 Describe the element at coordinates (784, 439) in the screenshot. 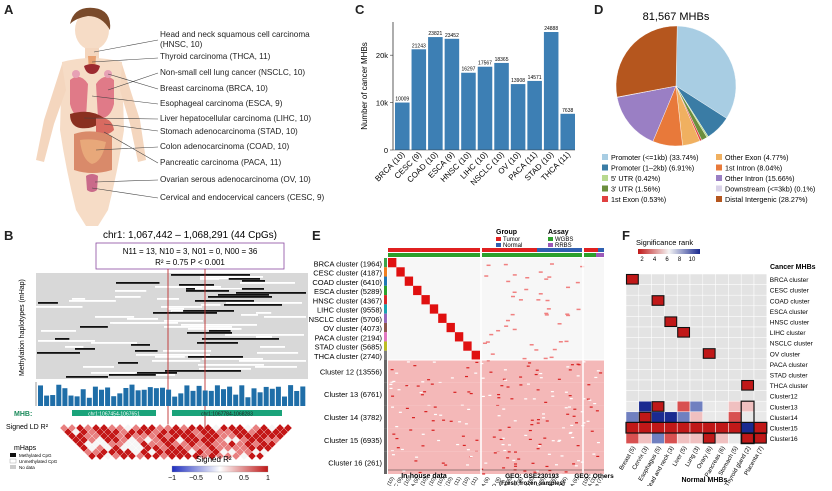

I see `row-label: Cluster16` at that location.